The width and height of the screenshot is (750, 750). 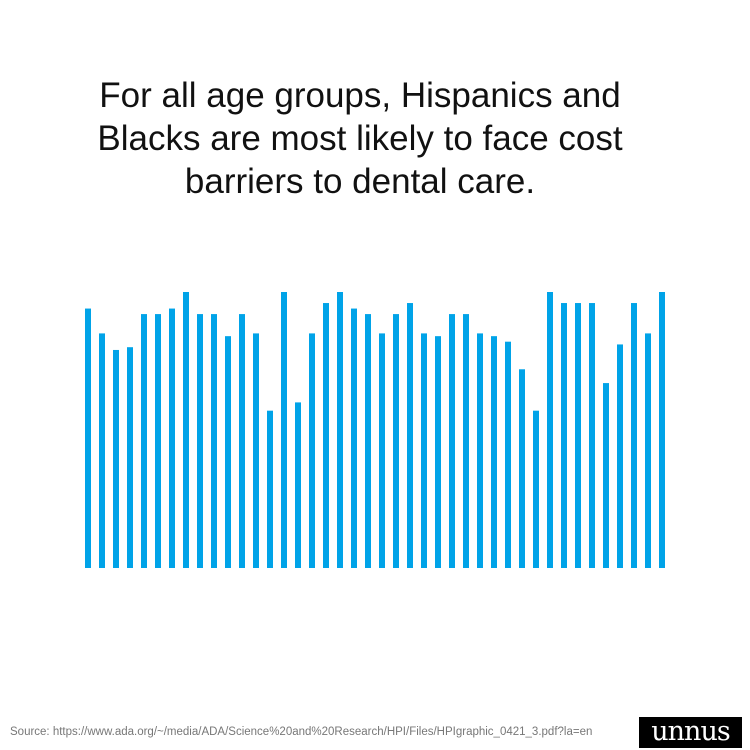 What do you see at coordinates (690, 732) in the screenshot?
I see `brand-logo: unnus` at bounding box center [690, 732].